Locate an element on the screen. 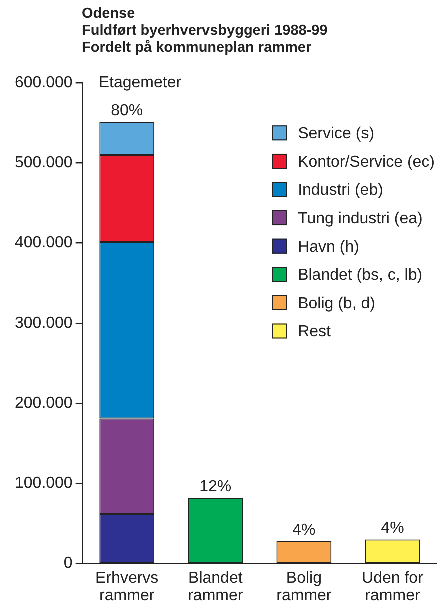  y-tick-label: 0 is located at coordinates (68, 563).